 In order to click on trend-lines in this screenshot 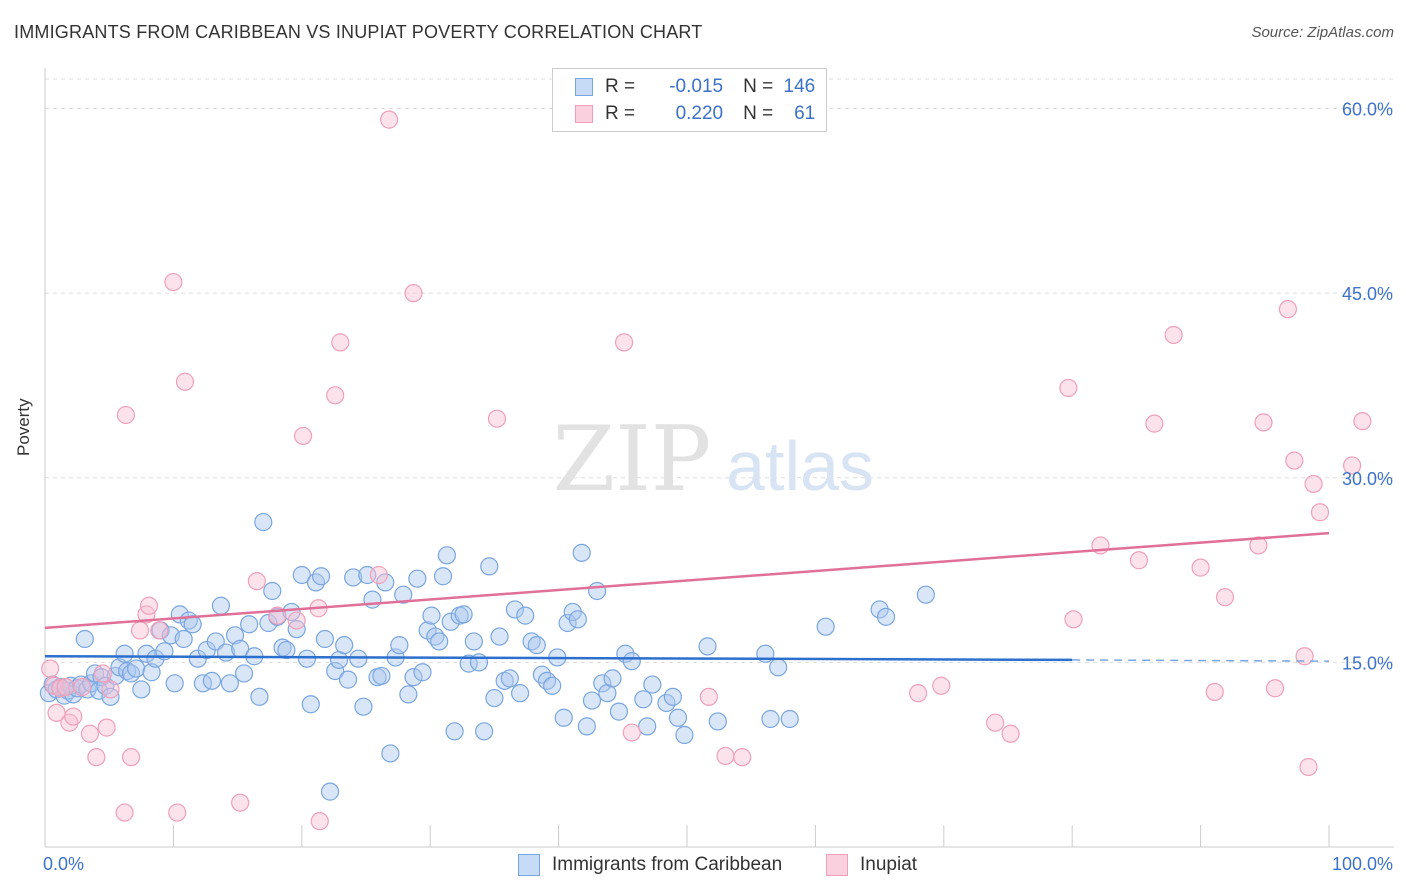, I will do `click(687, 596)`.